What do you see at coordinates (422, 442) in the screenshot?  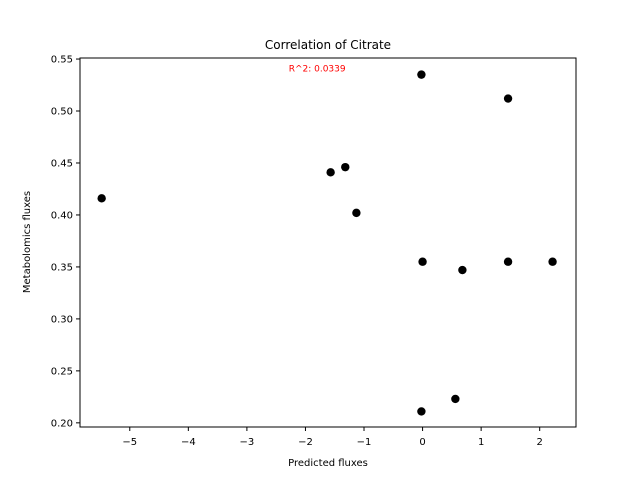 I see `x-tick-label: 0` at bounding box center [422, 442].